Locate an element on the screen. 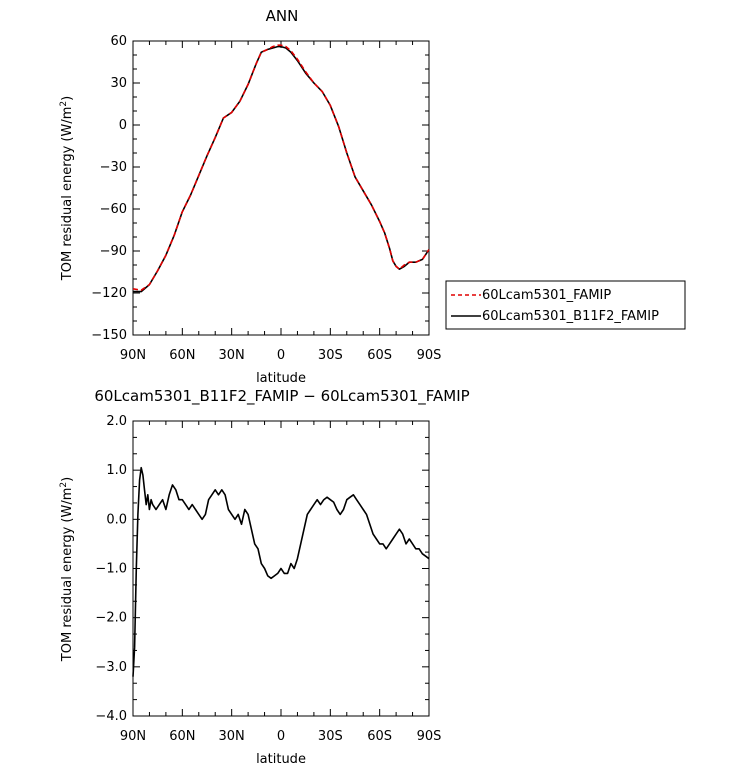 The width and height of the screenshot is (733, 772). top-ytick-label: −150 is located at coordinates (109, 335).